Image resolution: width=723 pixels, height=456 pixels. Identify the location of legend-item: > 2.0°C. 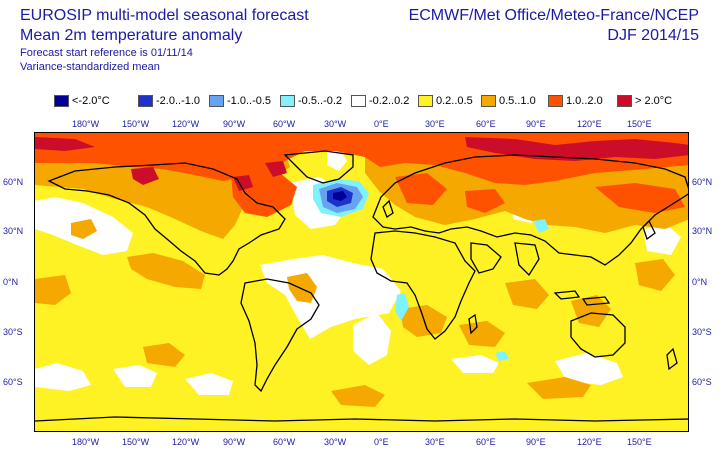
(644, 101).